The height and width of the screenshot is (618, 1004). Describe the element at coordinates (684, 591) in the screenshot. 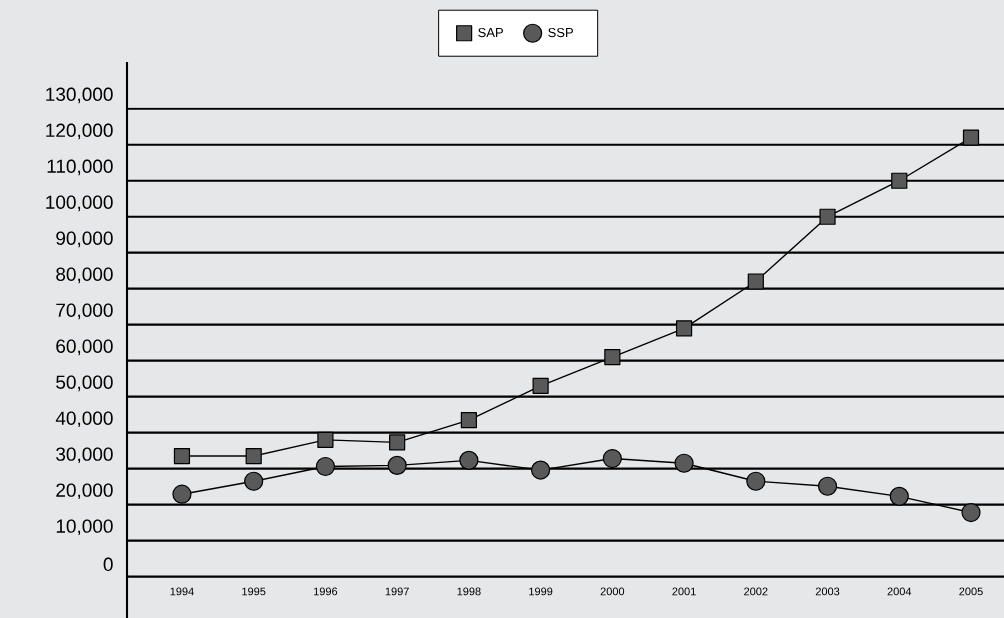

I see `x-tick-label: 2001` at that location.